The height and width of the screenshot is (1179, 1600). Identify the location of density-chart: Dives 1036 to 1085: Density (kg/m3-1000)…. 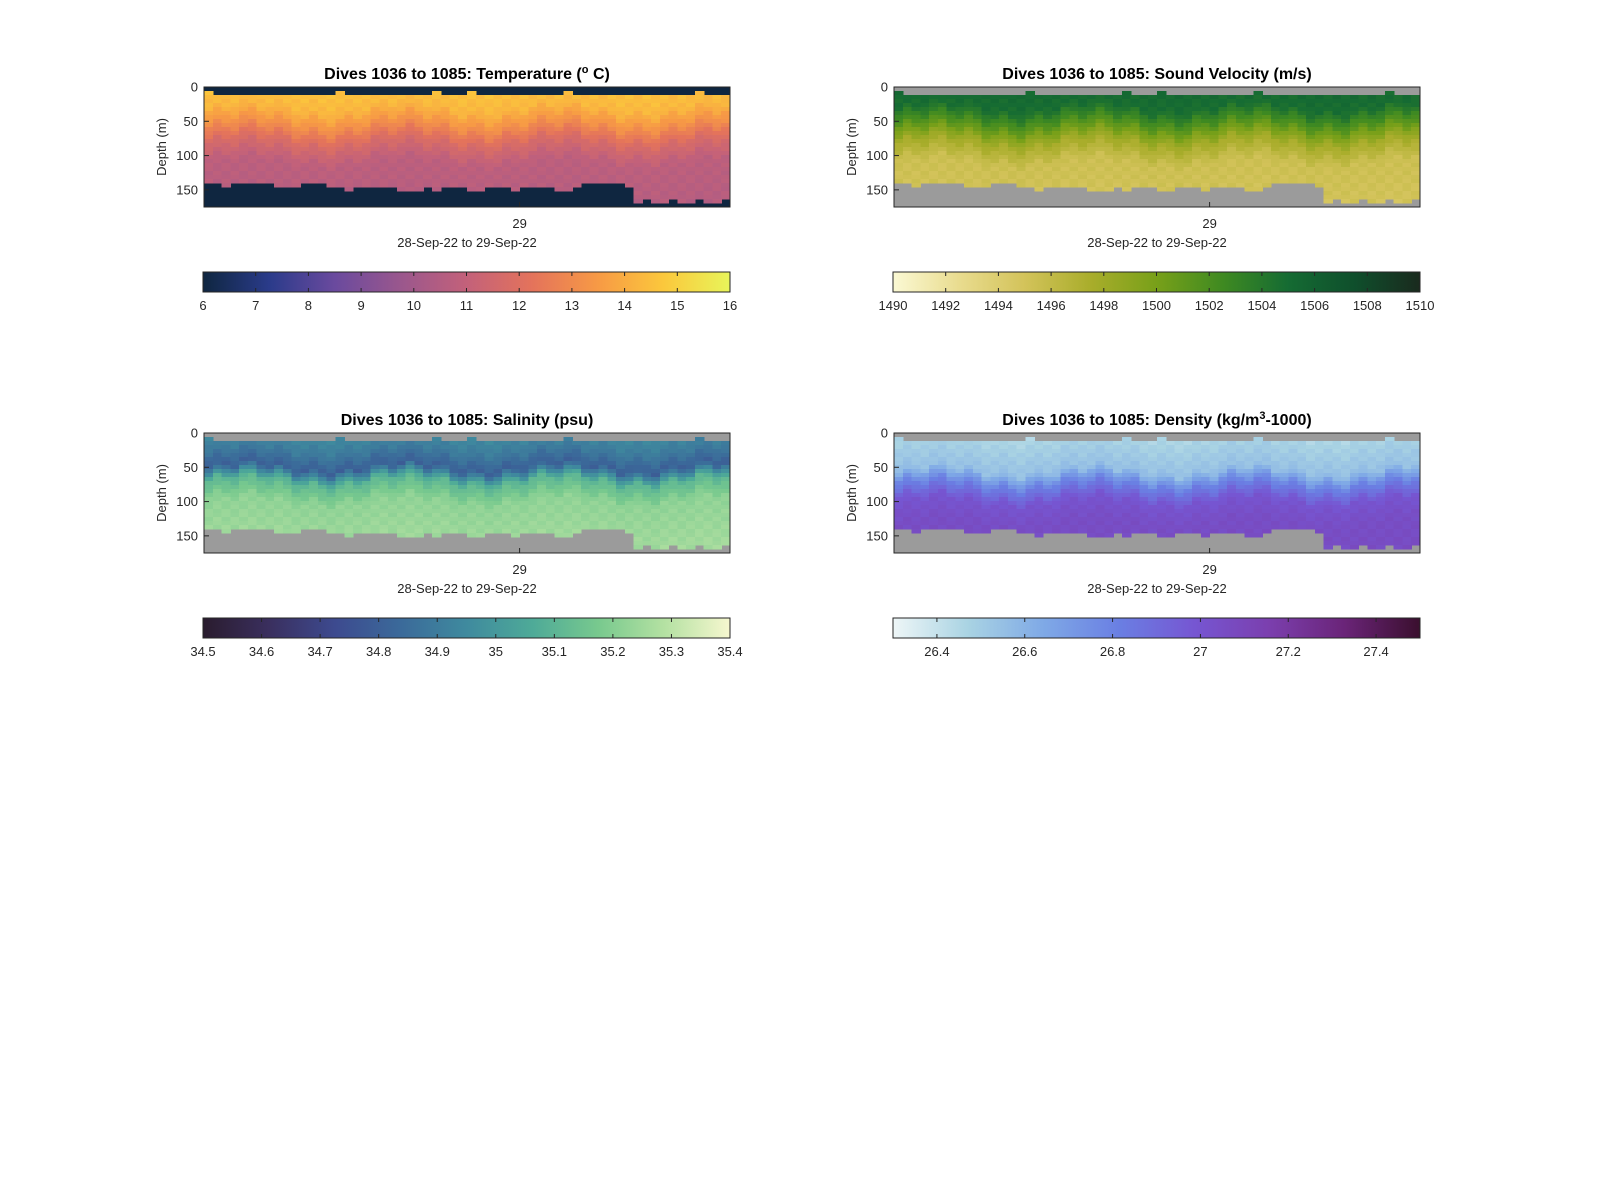
(1132, 534).